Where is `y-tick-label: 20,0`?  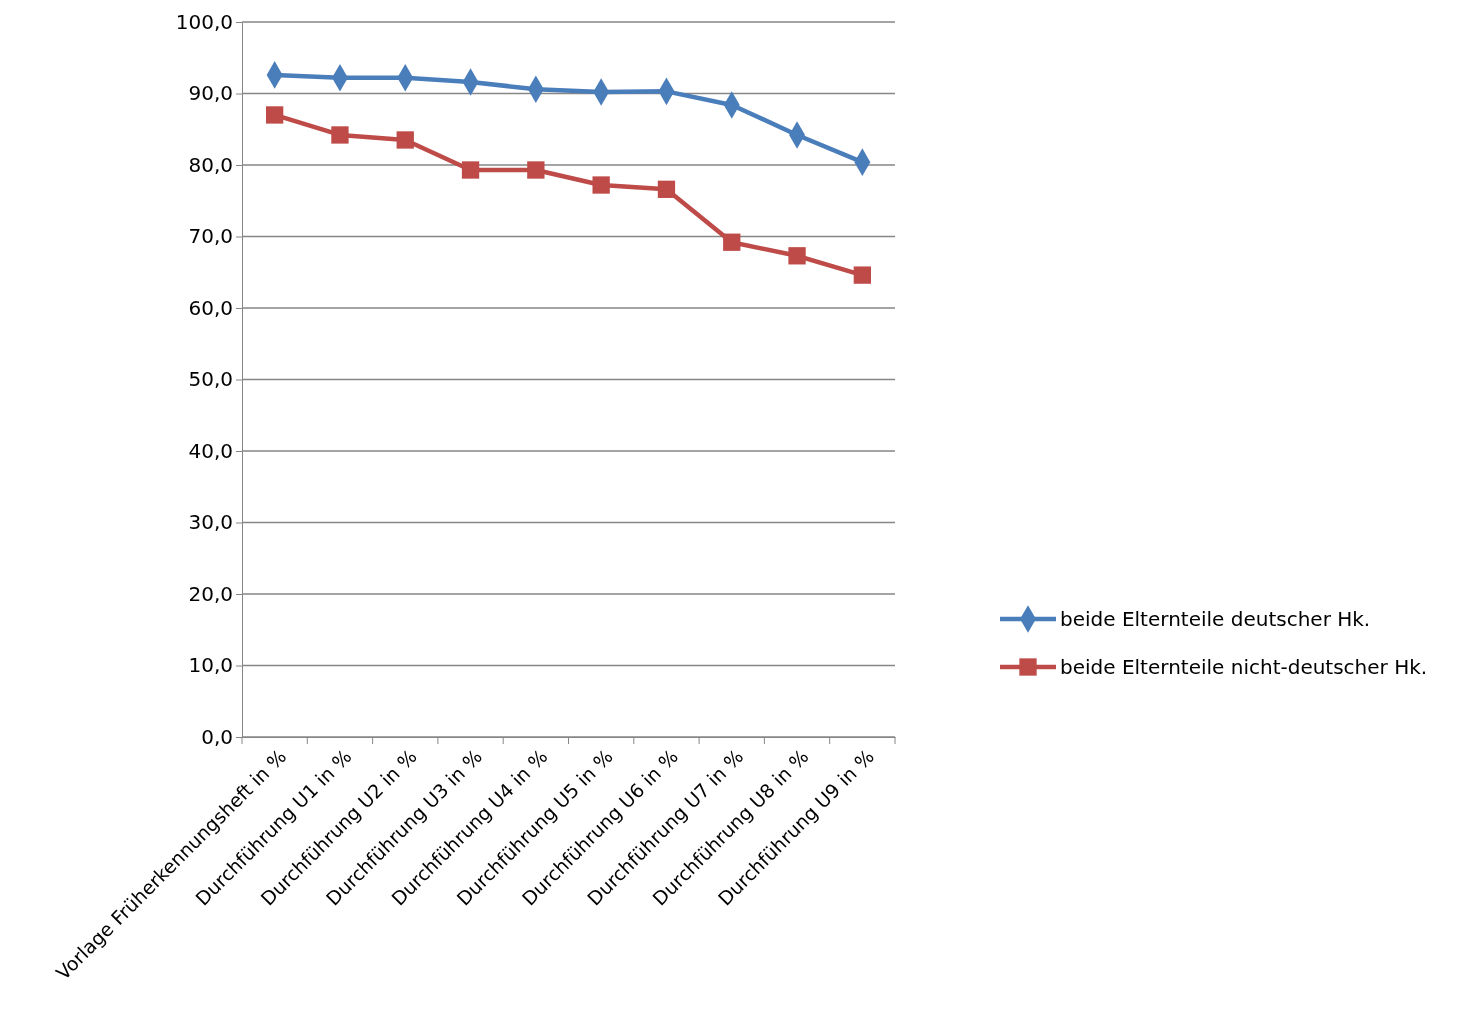
y-tick-label: 20,0 is located at coordinates (210, 593).